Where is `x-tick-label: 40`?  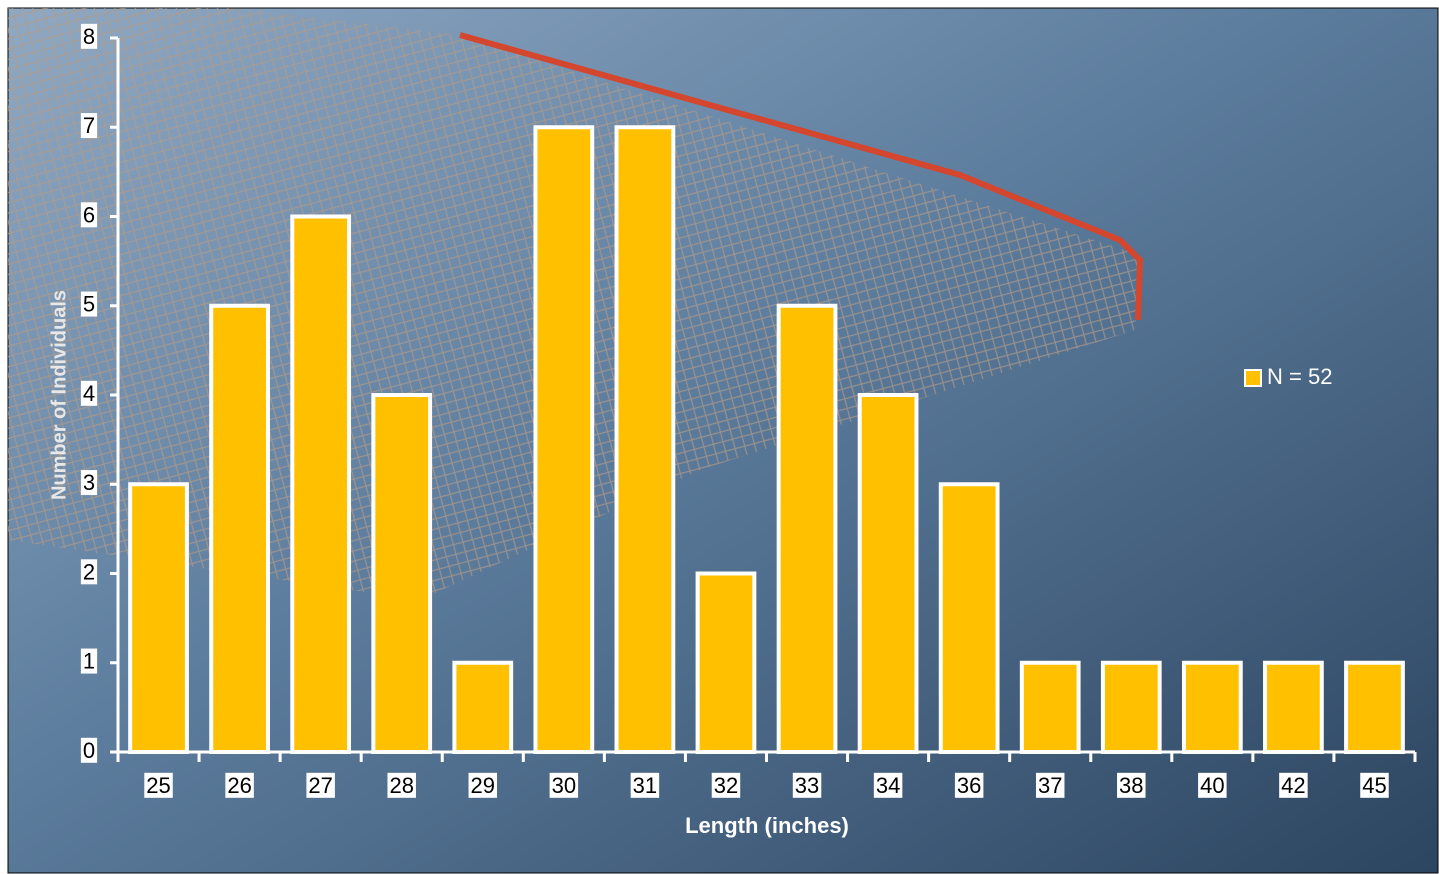 x-tick-label: 40 is located at coordinates (1212, 785).